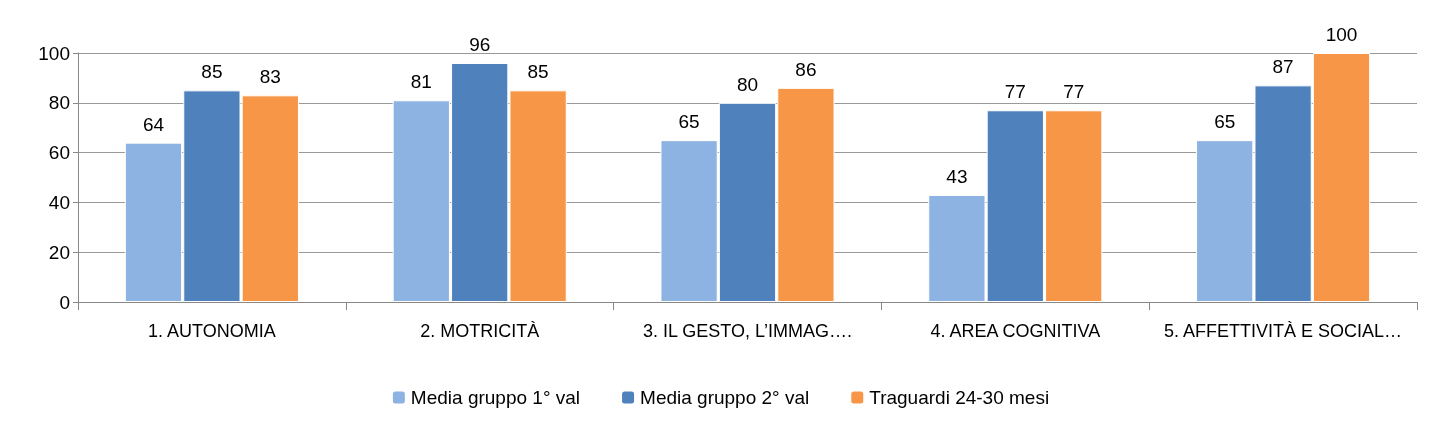  I want to click on y-tick-label: 20, so click(59, 252).